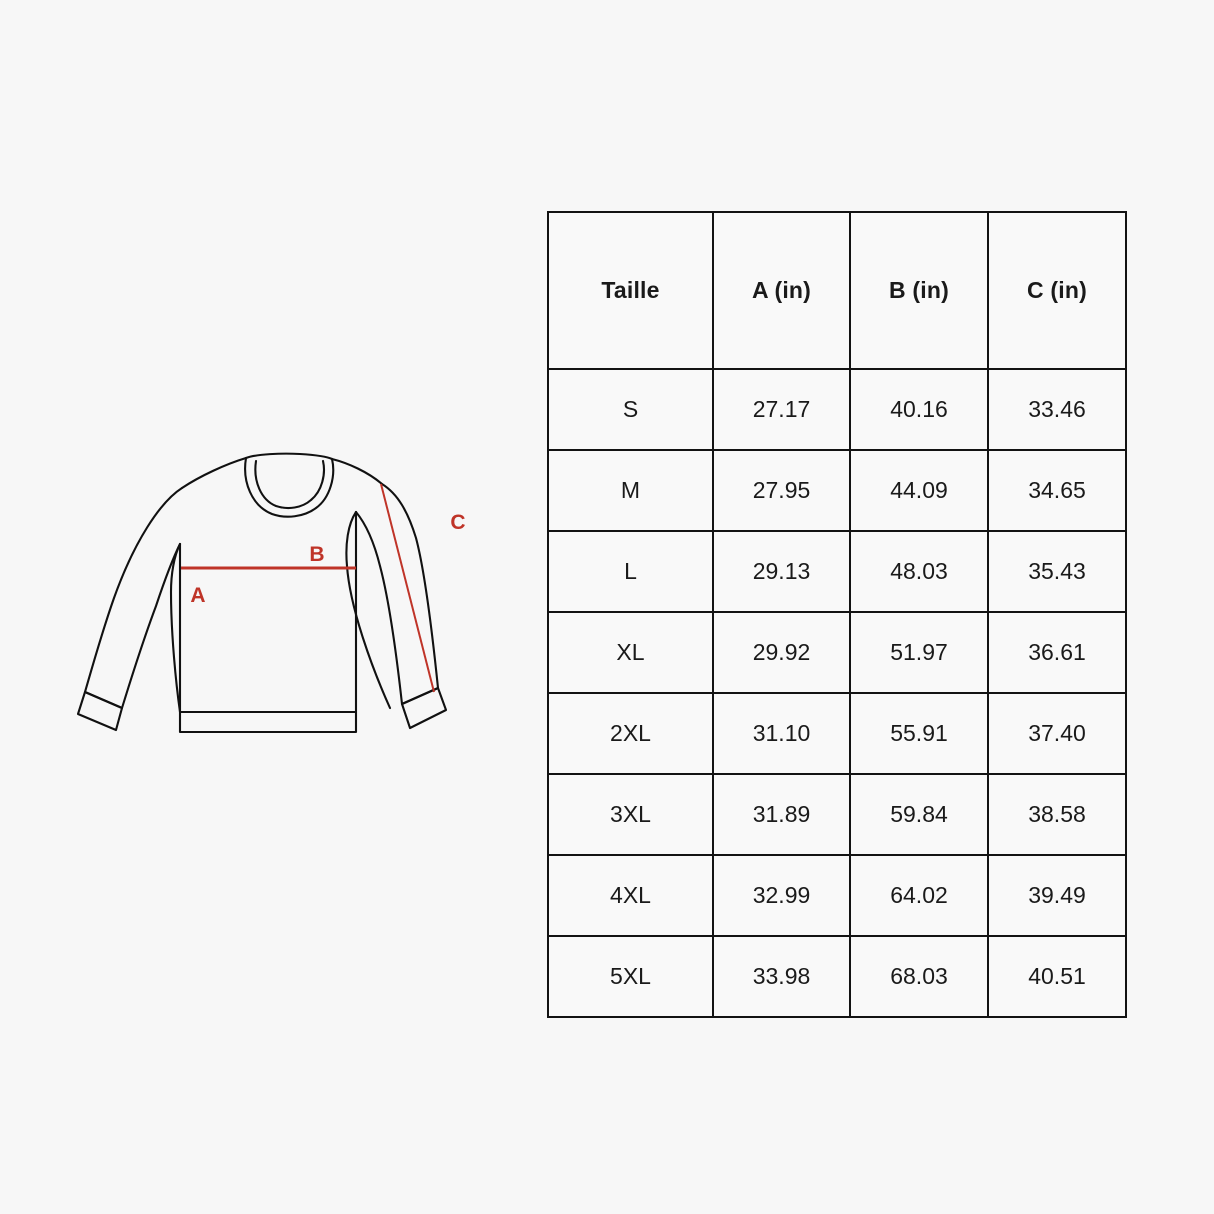 The image size is (1214, 1214). I want to click on cell-b: 64.02, so click(919, 895).